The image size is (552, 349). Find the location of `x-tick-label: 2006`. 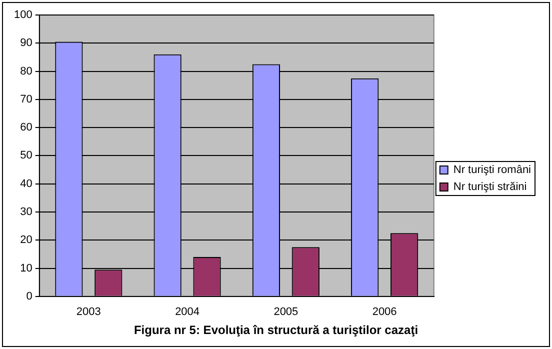

x-tick-label: 2006 is located at coordinates (384, 312).